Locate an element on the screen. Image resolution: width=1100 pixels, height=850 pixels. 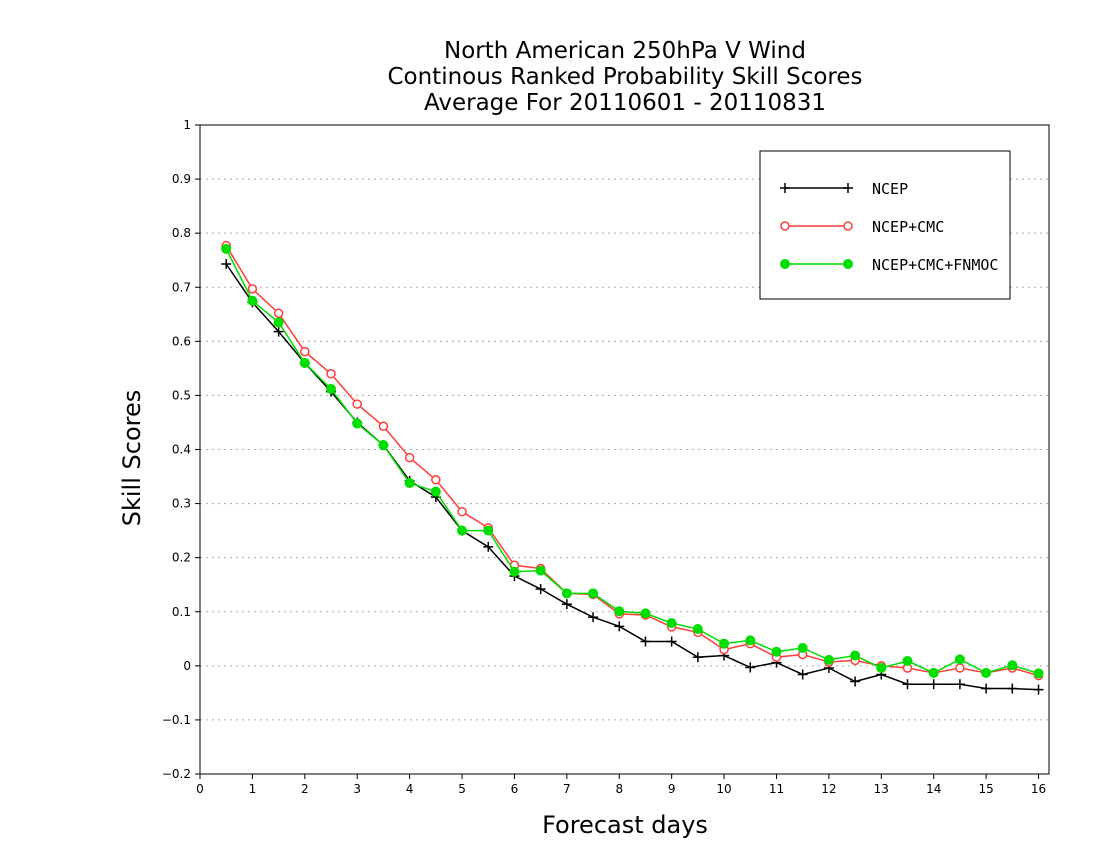
x-axis-label: Forecast days is located at coordinates (625, 825).